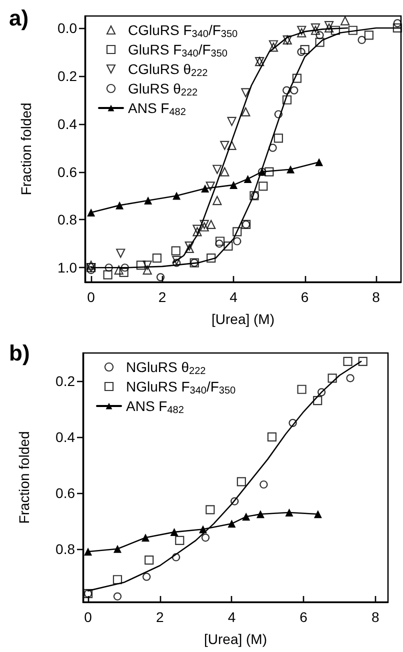 The width and height of the screenshot is (403, 652). Describe the element at coordinates (19, 18) in the screenshot. I see `chart-title: a)` at that location.